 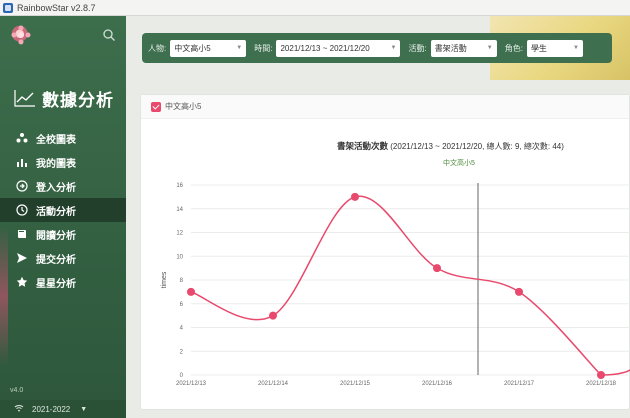 I want to click on y-axis-label: times, so click(x=164, y=279).